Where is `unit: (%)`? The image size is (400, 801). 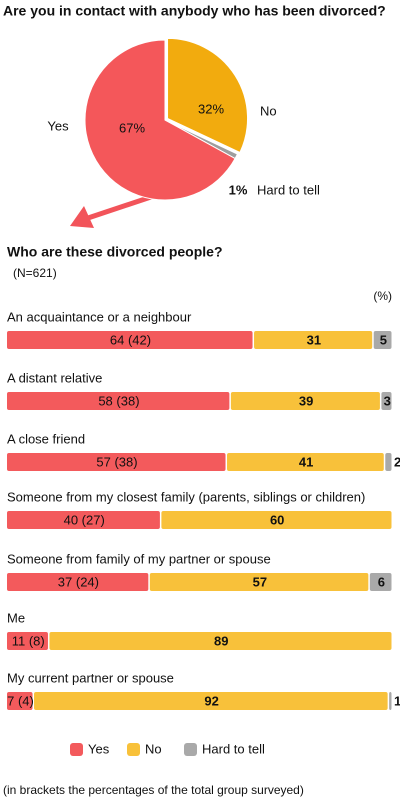 unit: (%) is located at coordinates (382, 296).